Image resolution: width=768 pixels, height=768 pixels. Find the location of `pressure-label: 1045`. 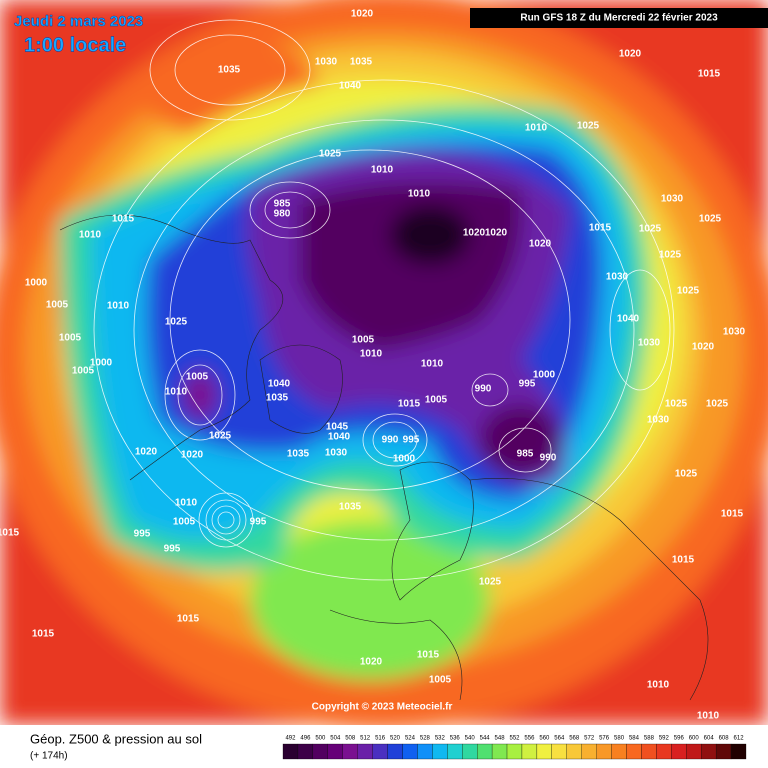

pressure-label: 1045 is located at coordinates (337, 427).